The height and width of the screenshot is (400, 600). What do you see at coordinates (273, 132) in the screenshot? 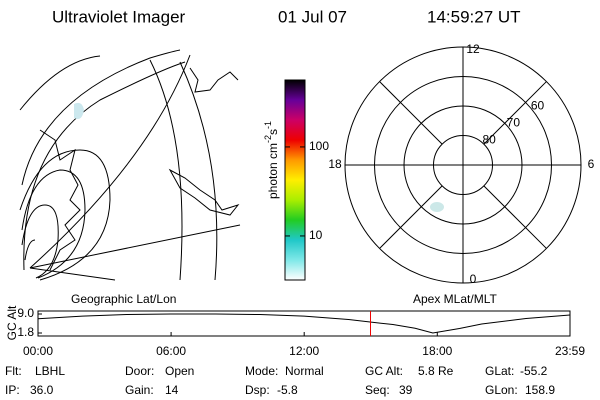
I see `colorbar-unit: s` at bounding box center [273, 132].